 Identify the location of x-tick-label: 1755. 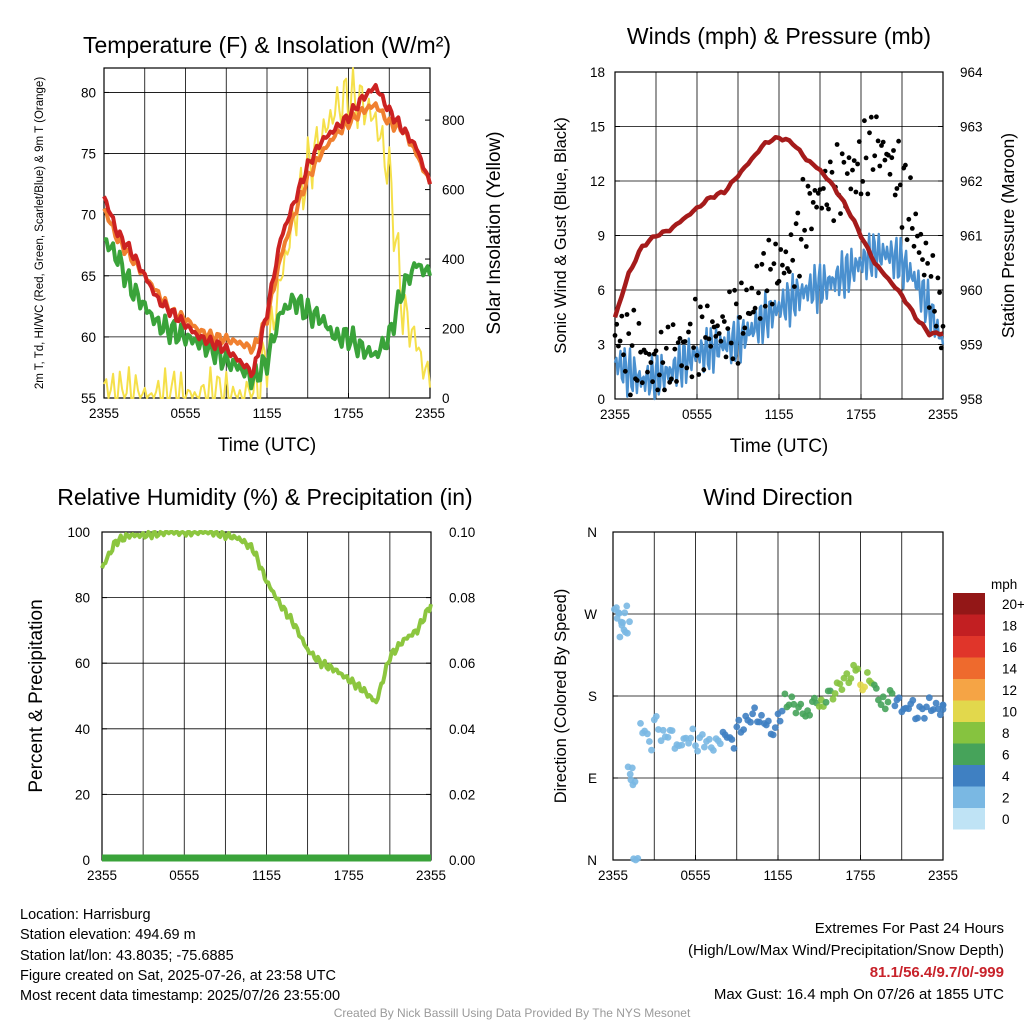
(349, 875).